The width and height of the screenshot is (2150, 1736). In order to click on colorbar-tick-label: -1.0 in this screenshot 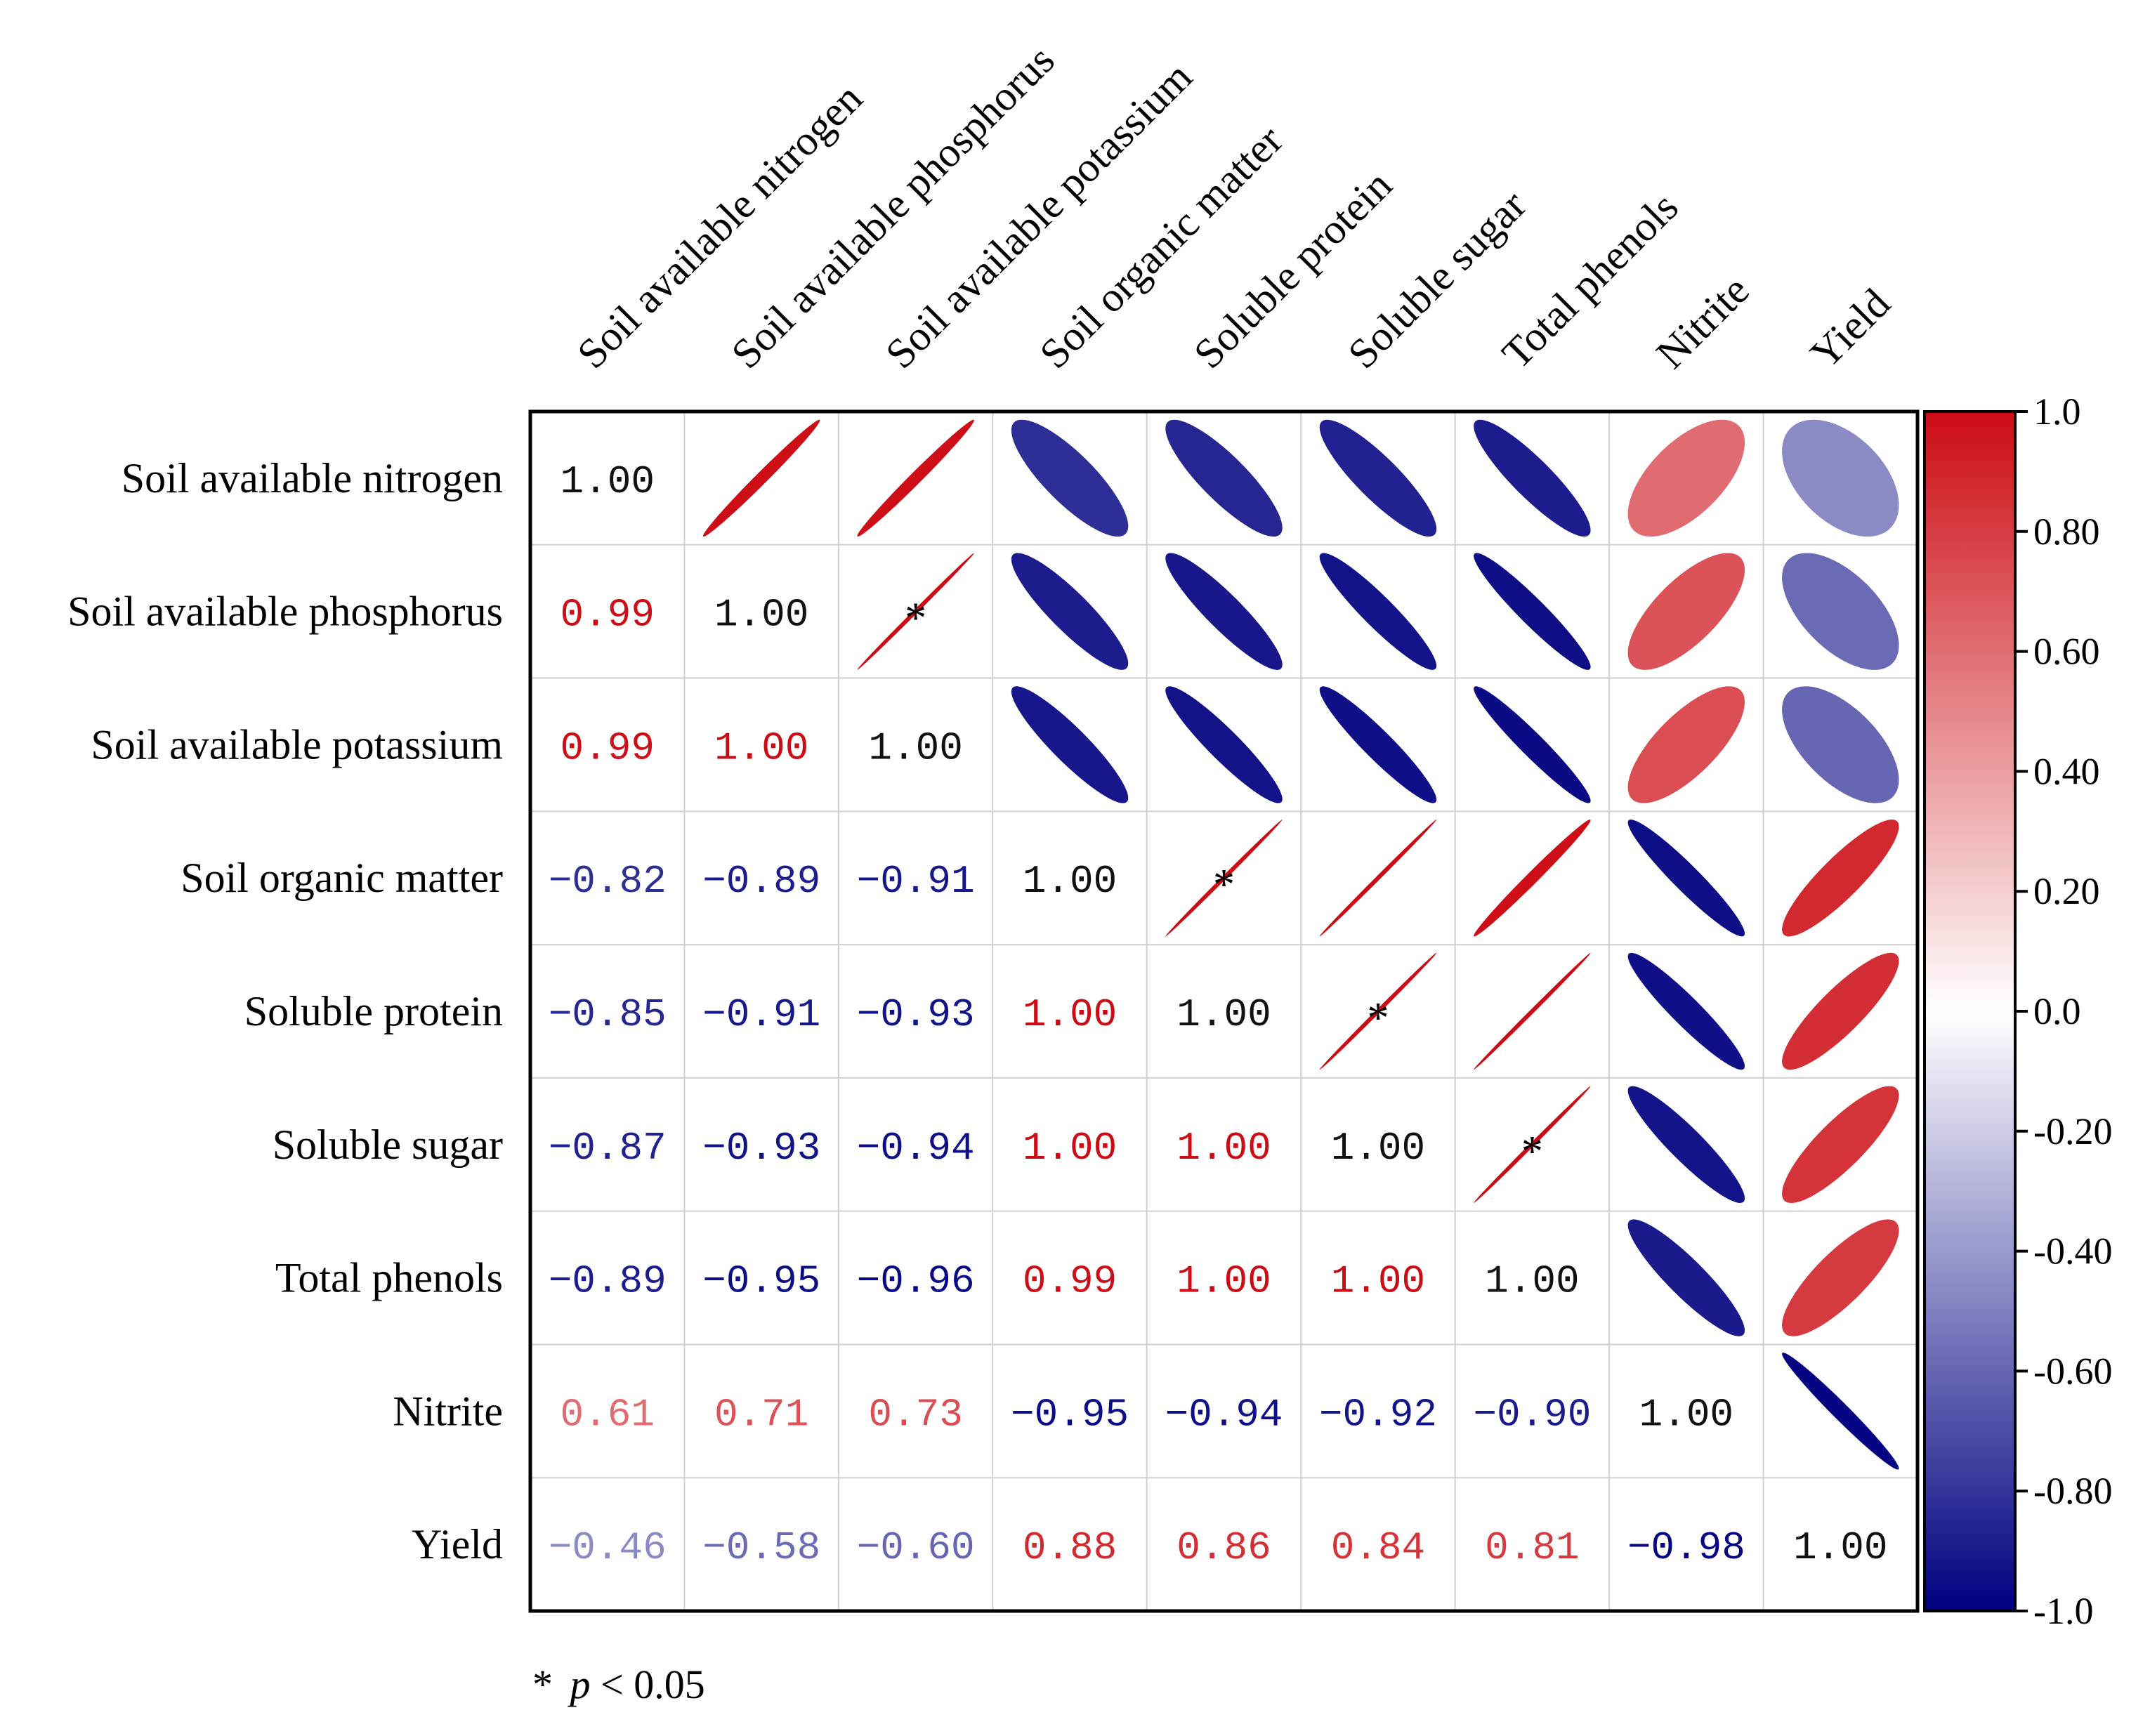, I will do `click(2063, 1611)`.